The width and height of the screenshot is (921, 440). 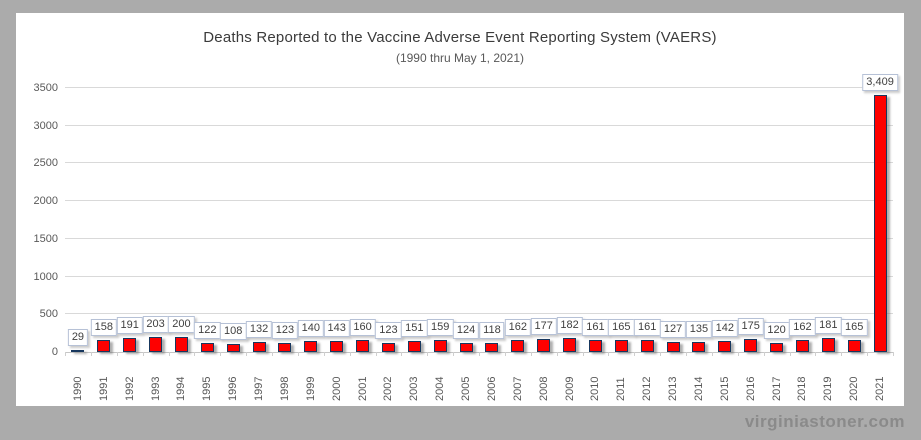 What do you see at coordinates (129, 325) in the screenshot?
I see `bar-value-label: 191` at bounding box center [129, 325].